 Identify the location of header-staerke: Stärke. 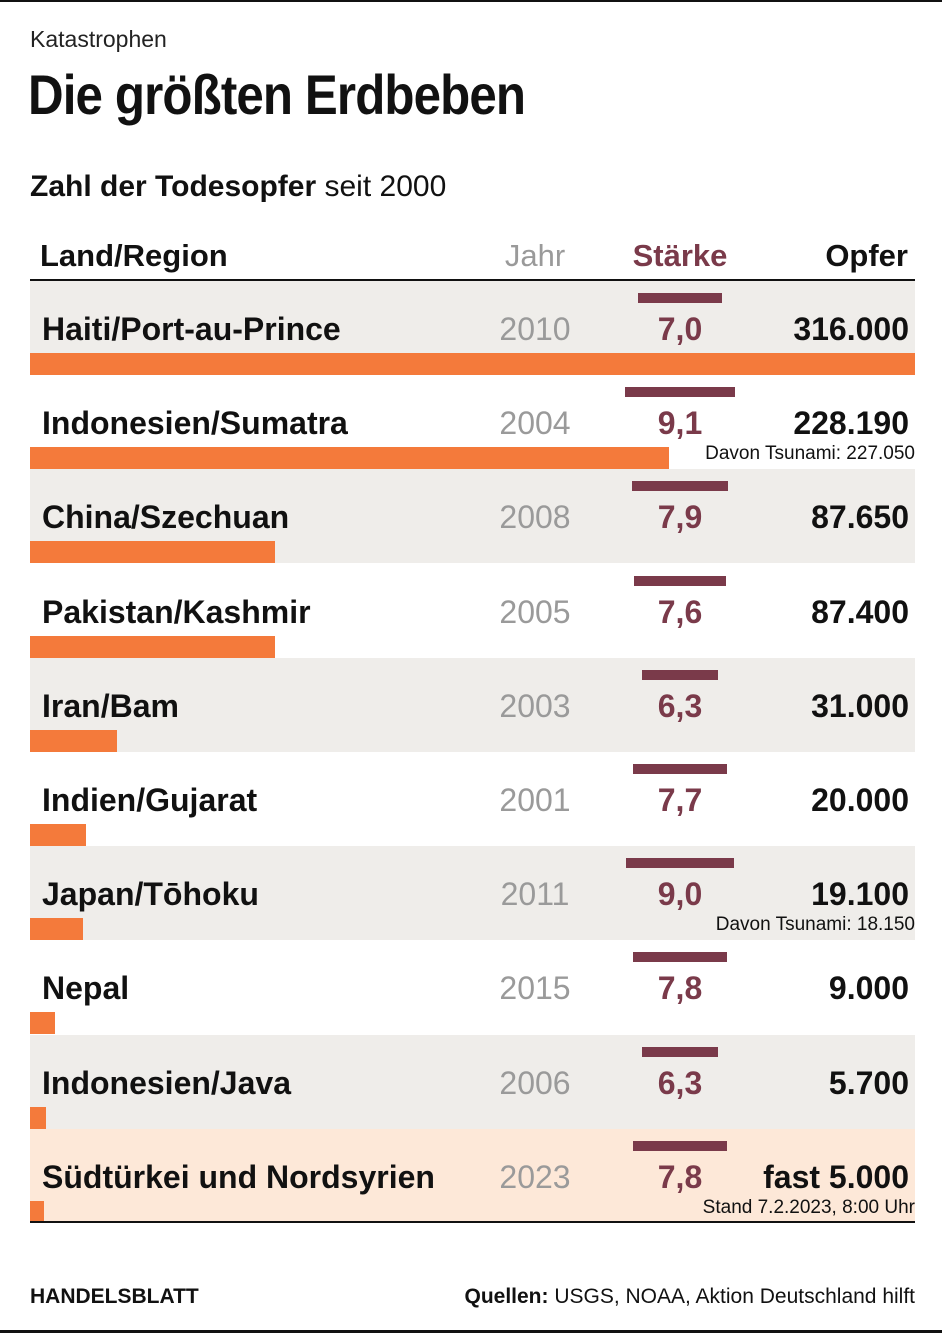
(680, 255).